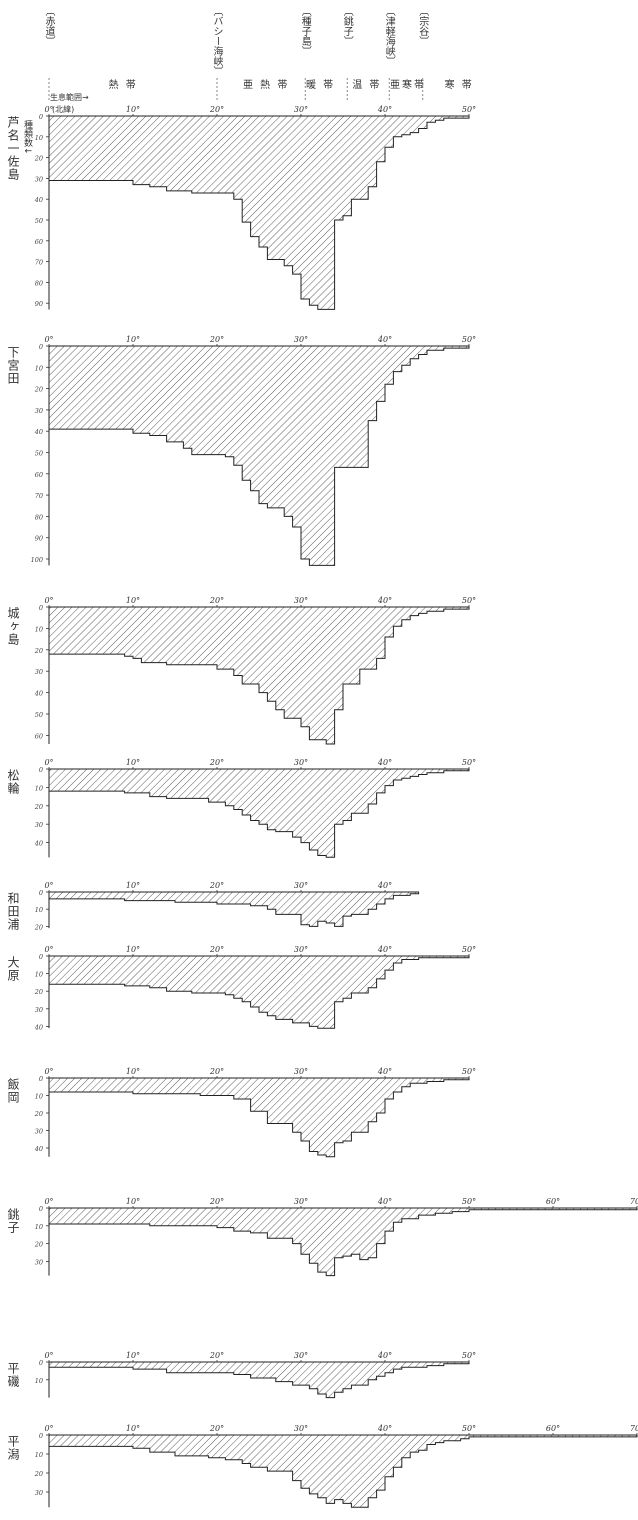 The image size is (638, 1520). What do you see at coordinates (422, 26) in the screenshot?
I see `landmark-label: 〔宗谷〕` at bounding box center [422, 26].